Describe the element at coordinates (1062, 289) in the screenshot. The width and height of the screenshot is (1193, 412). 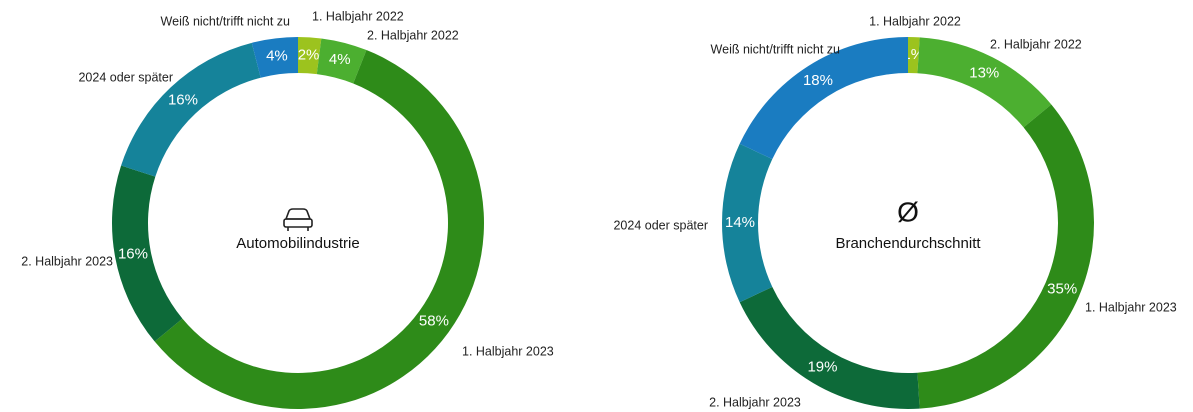
I see `value-label: 35%` at that location.